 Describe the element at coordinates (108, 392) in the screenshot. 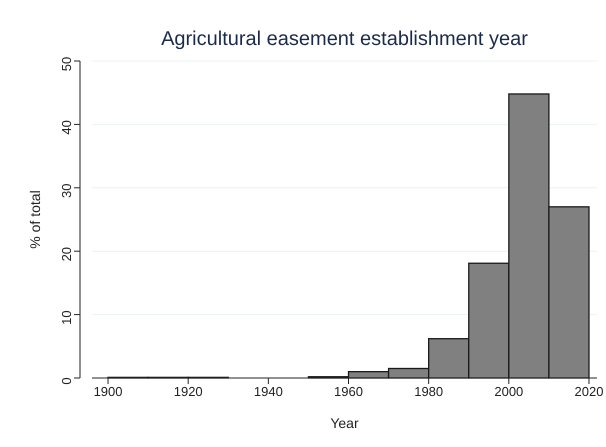

I see `x-tick-label: 1900` at that location.